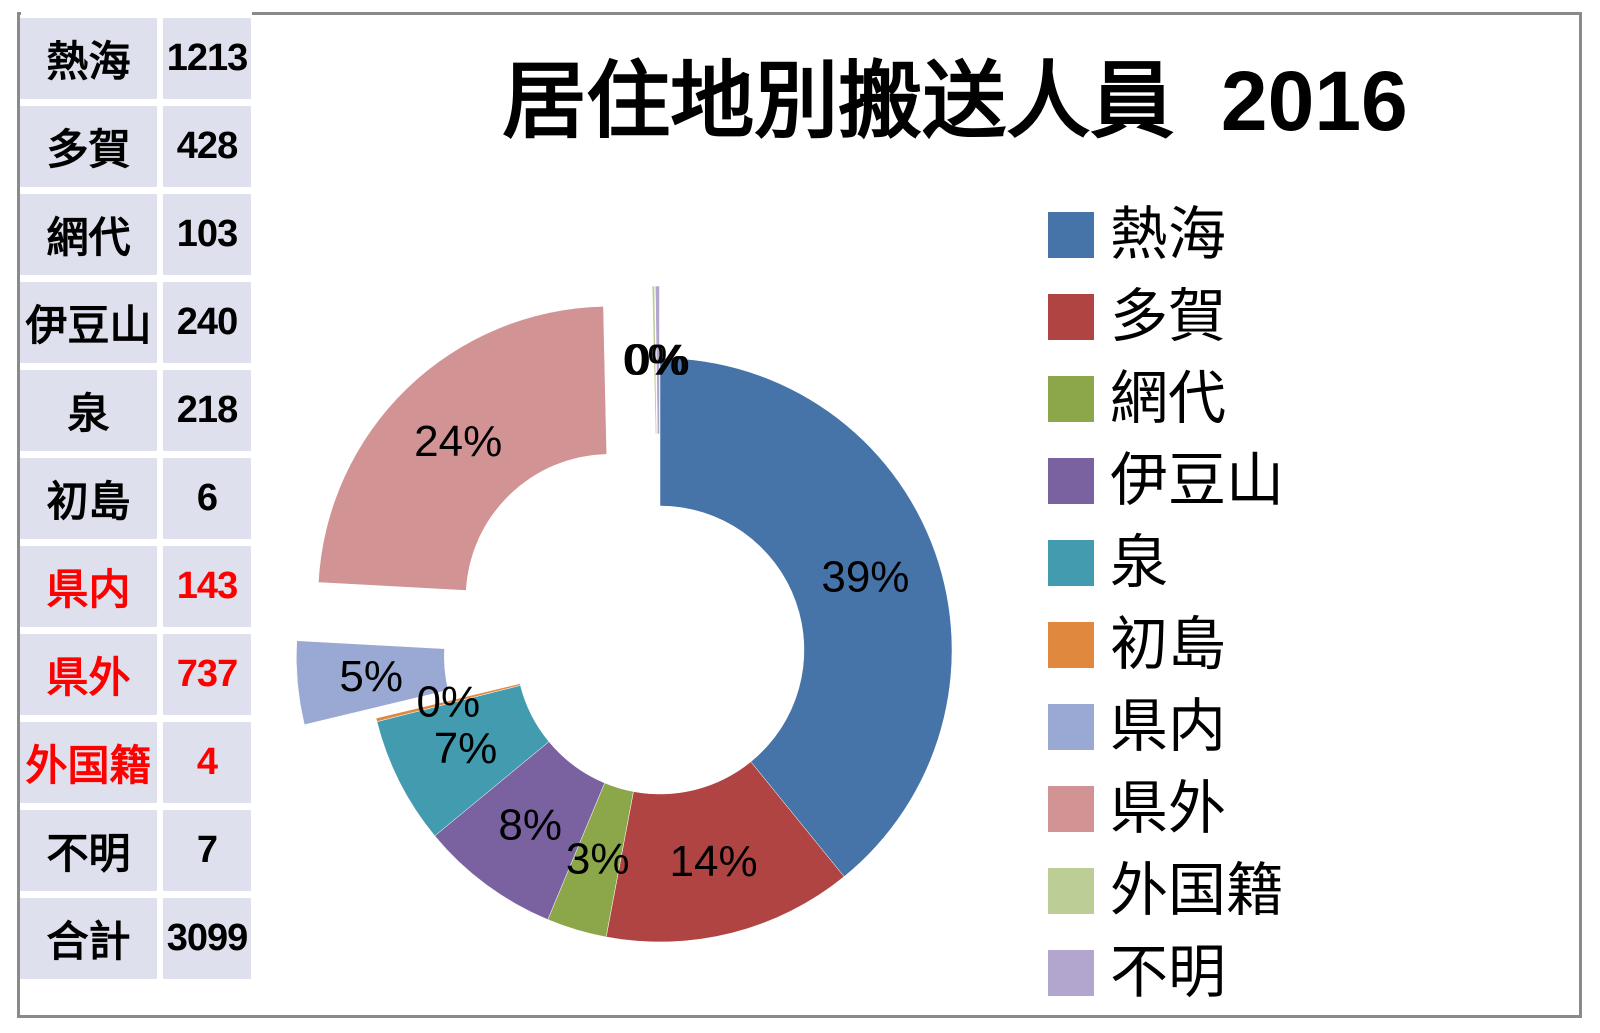 This screenshot has width=1600, height=1033. I want to click on table-row: 初島 6, so click(135, 498).